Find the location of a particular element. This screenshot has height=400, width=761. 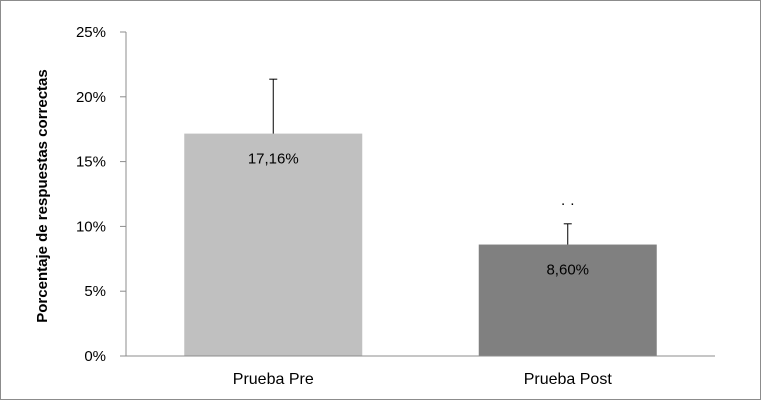

y-tick-label: 15% is located at coordinates (91, 162).